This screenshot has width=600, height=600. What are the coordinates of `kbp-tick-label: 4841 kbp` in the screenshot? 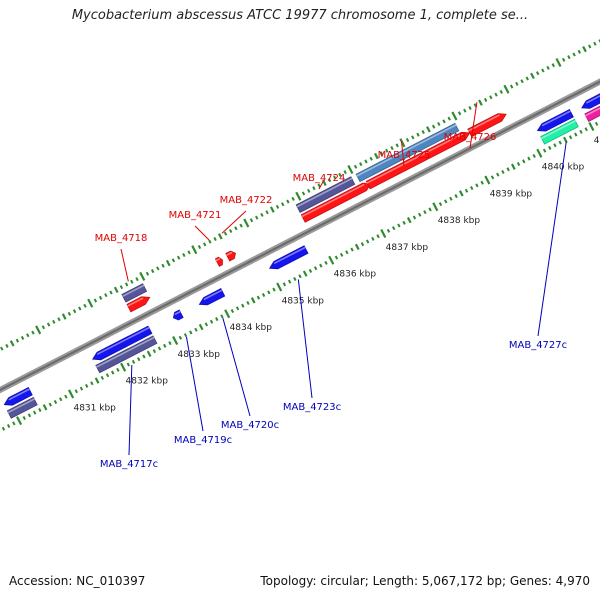 It's located at (597, 141).